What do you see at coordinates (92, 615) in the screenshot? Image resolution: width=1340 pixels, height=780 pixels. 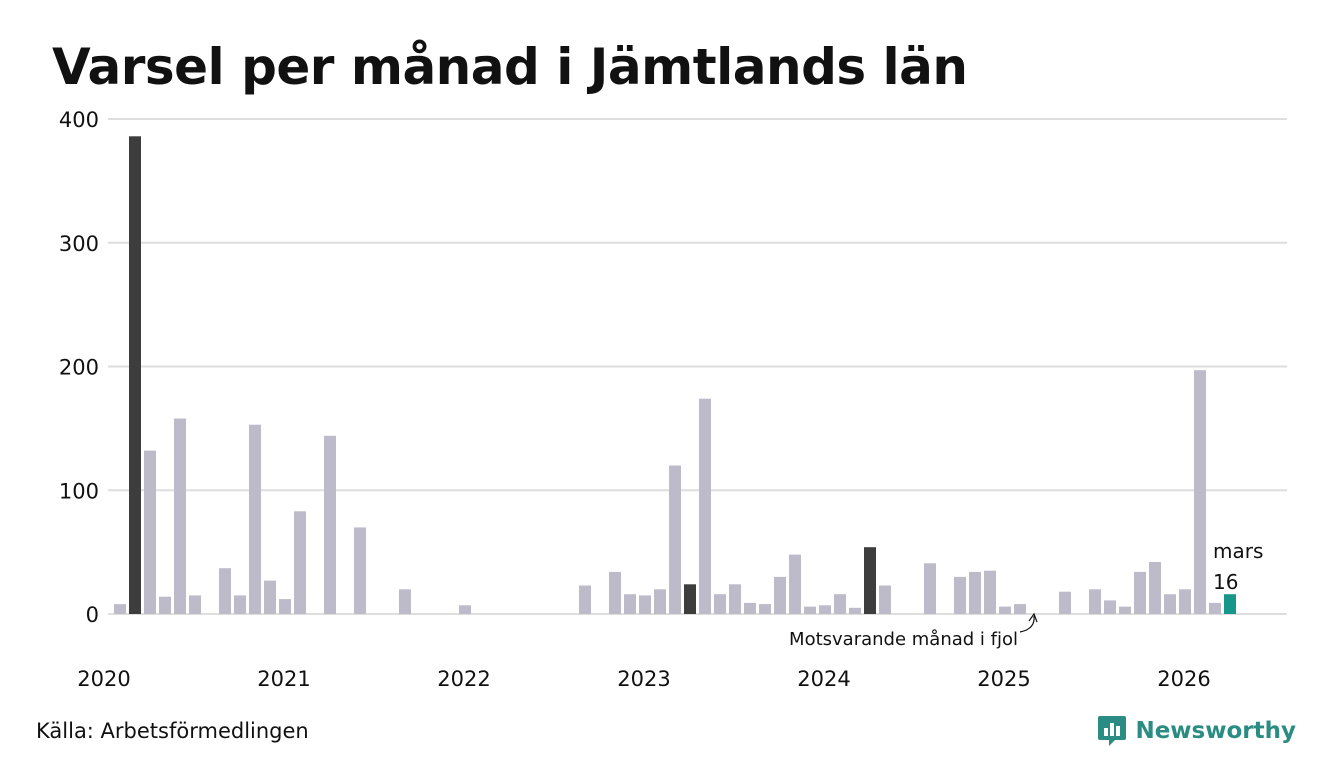 I see `y-tick-label: 0` at bounding box center [92, 615].